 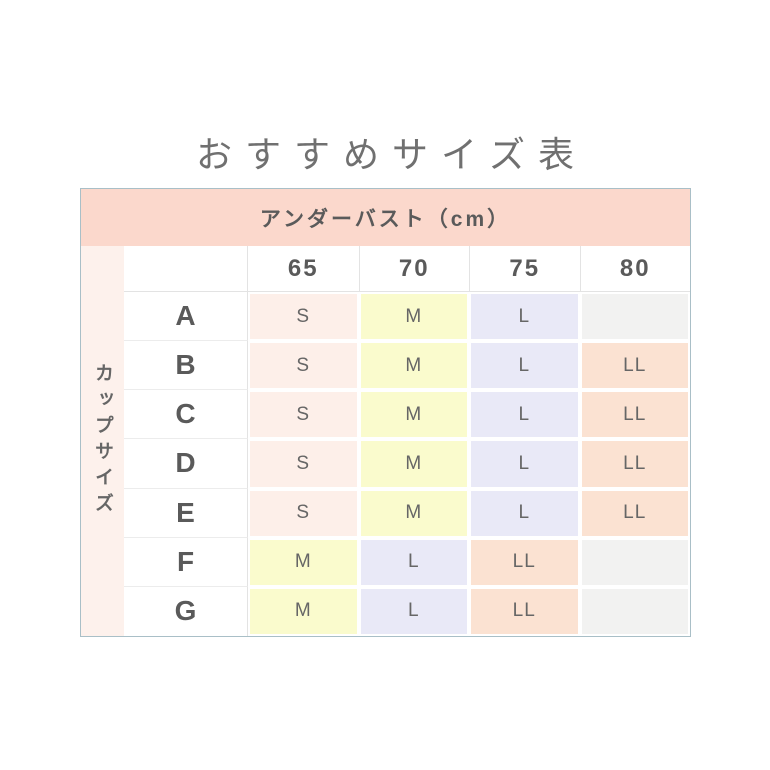 I want to click on cup-label-D: D, so click(x=186, y=464).